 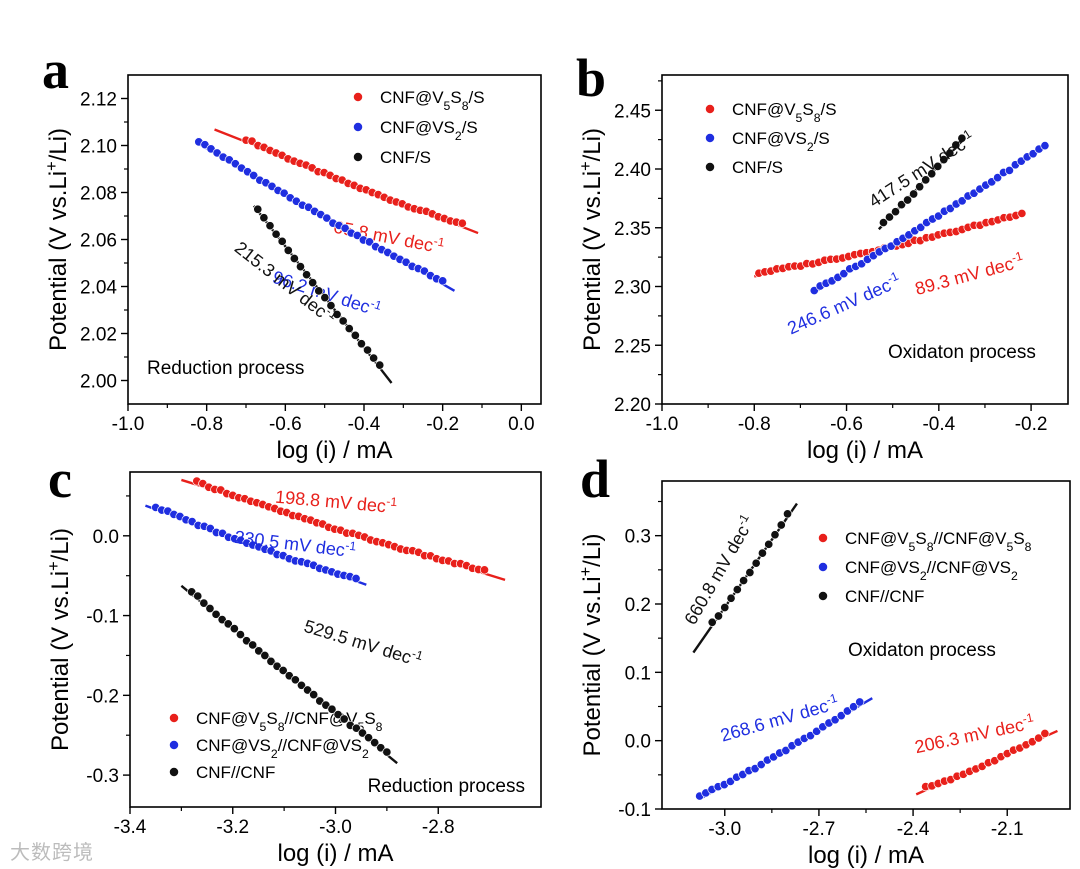 I want to click on slope-annotation: 268.6 mV dec-1, so click(x=779, y=718).